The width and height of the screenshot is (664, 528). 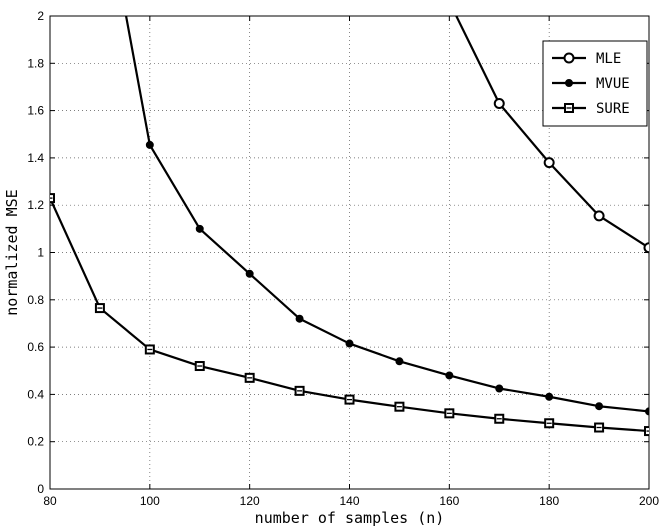 I want to click on y-tick-label: 1, so click(x=40, y=253).